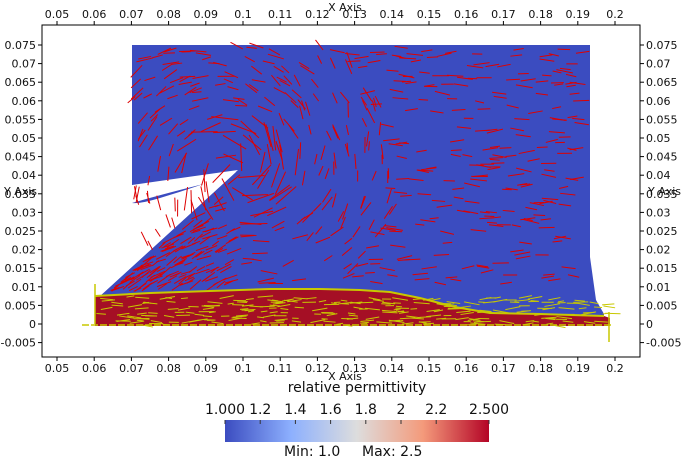 This screenshot has height=459, width=690. What do you see at coordinates (615, 14) in the screenshot?
I see `x-tick-label-top: 0.2` at bounding box center [615, 14].